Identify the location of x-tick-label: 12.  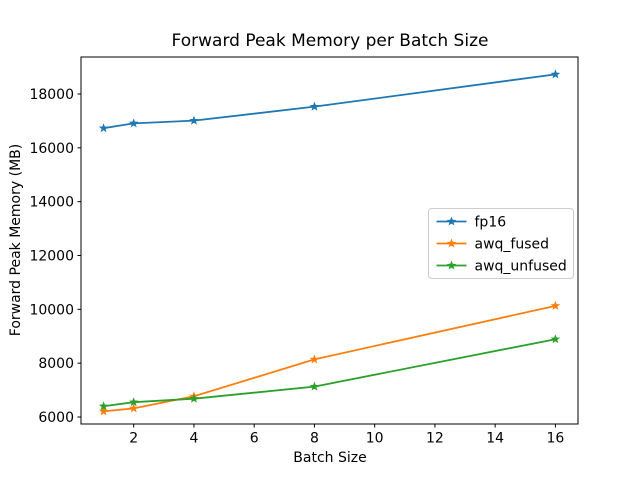
(435, 439).